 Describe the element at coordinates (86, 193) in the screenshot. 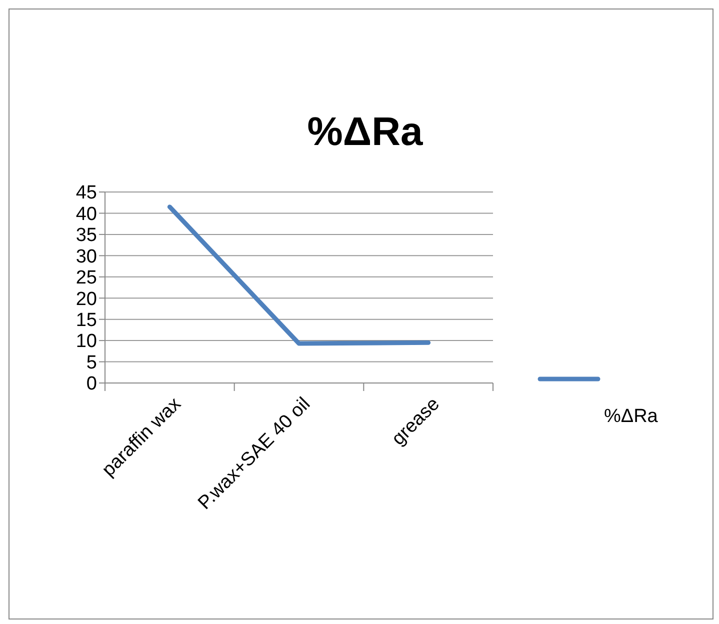

I see `y-tick-label: 45` at that location.